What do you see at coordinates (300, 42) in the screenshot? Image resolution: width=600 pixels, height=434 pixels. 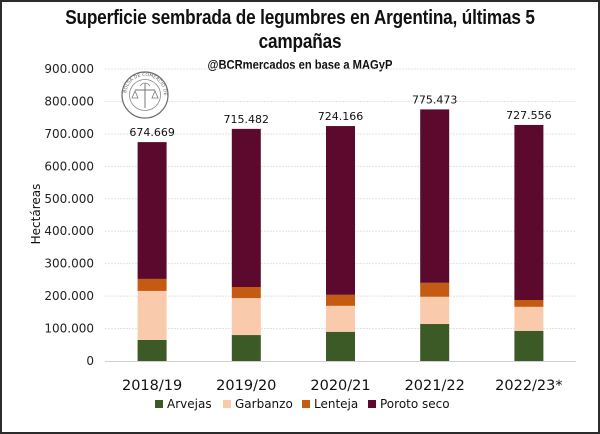 I see `chart-title-line-2: campañas` at bounding box center [300, 42].